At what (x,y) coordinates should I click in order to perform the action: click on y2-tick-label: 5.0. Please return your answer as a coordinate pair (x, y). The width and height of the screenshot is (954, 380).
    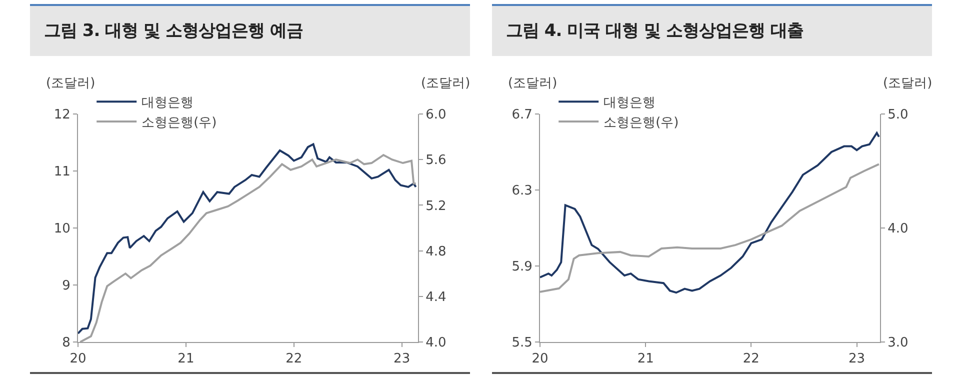
    Looking at the image, I should click on (898, 115).